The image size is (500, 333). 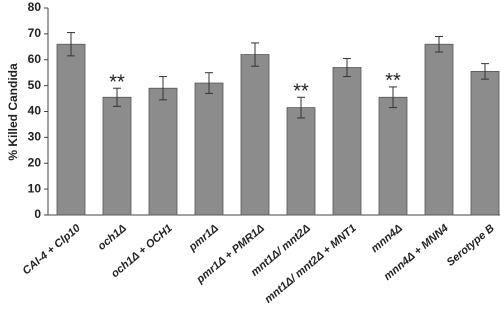 I want to click on y-tick-label: 80, so click(x=35, y=7).